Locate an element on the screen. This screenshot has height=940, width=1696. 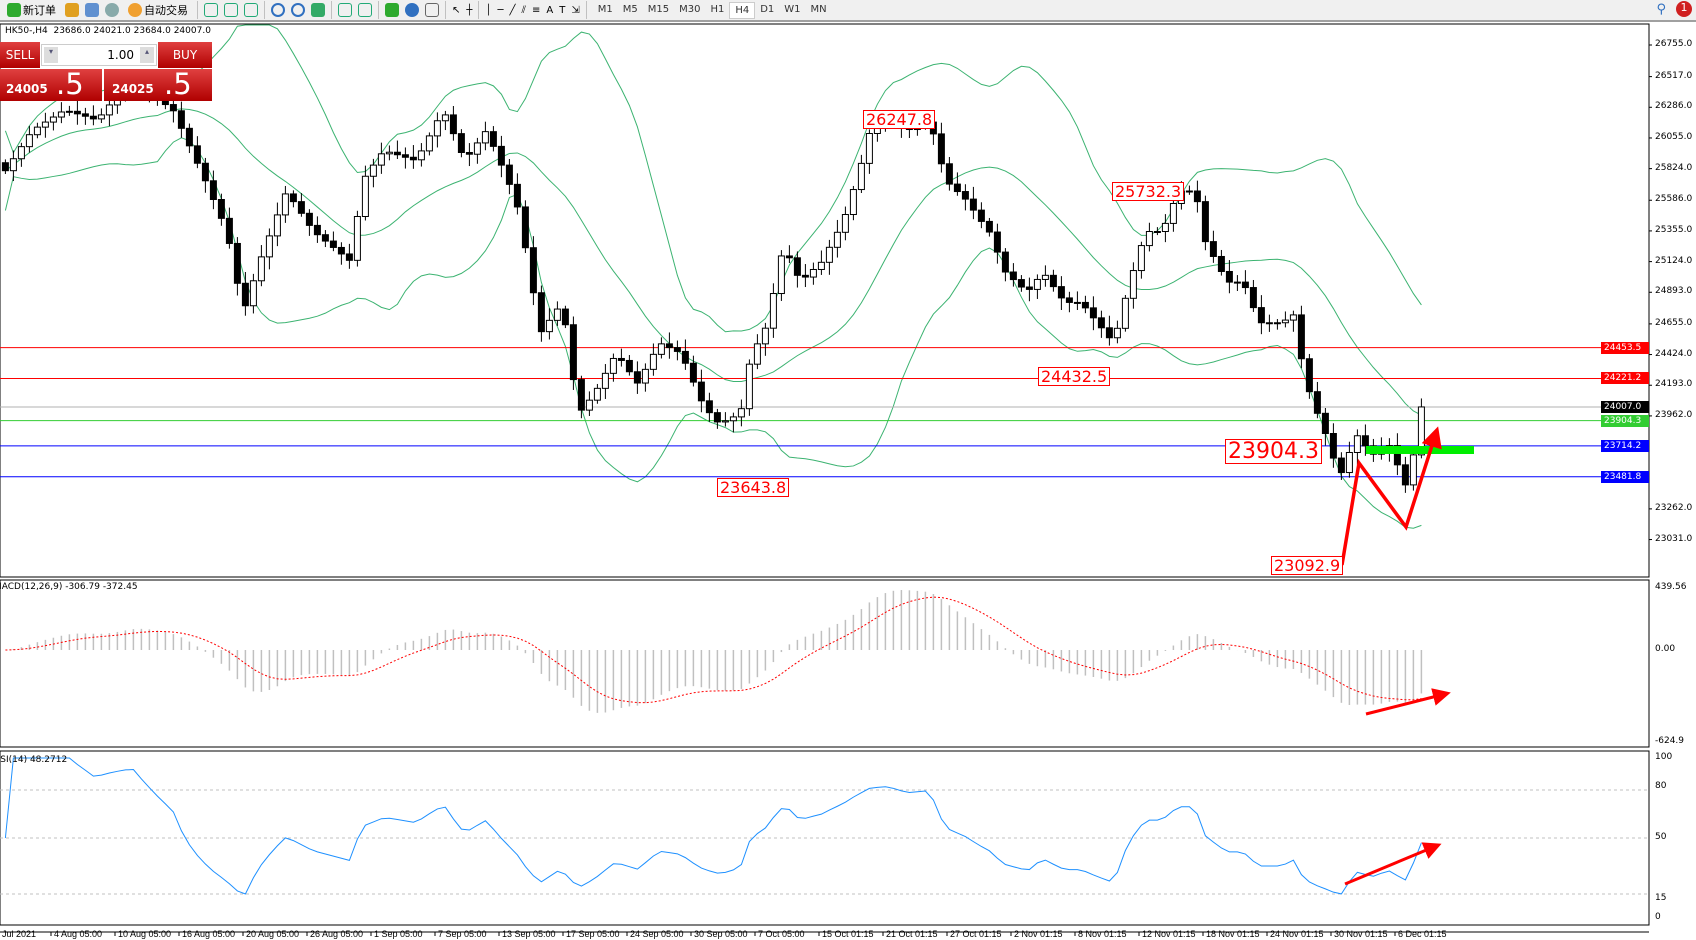
autoscroll-icon is located at coordinates (345, 10).